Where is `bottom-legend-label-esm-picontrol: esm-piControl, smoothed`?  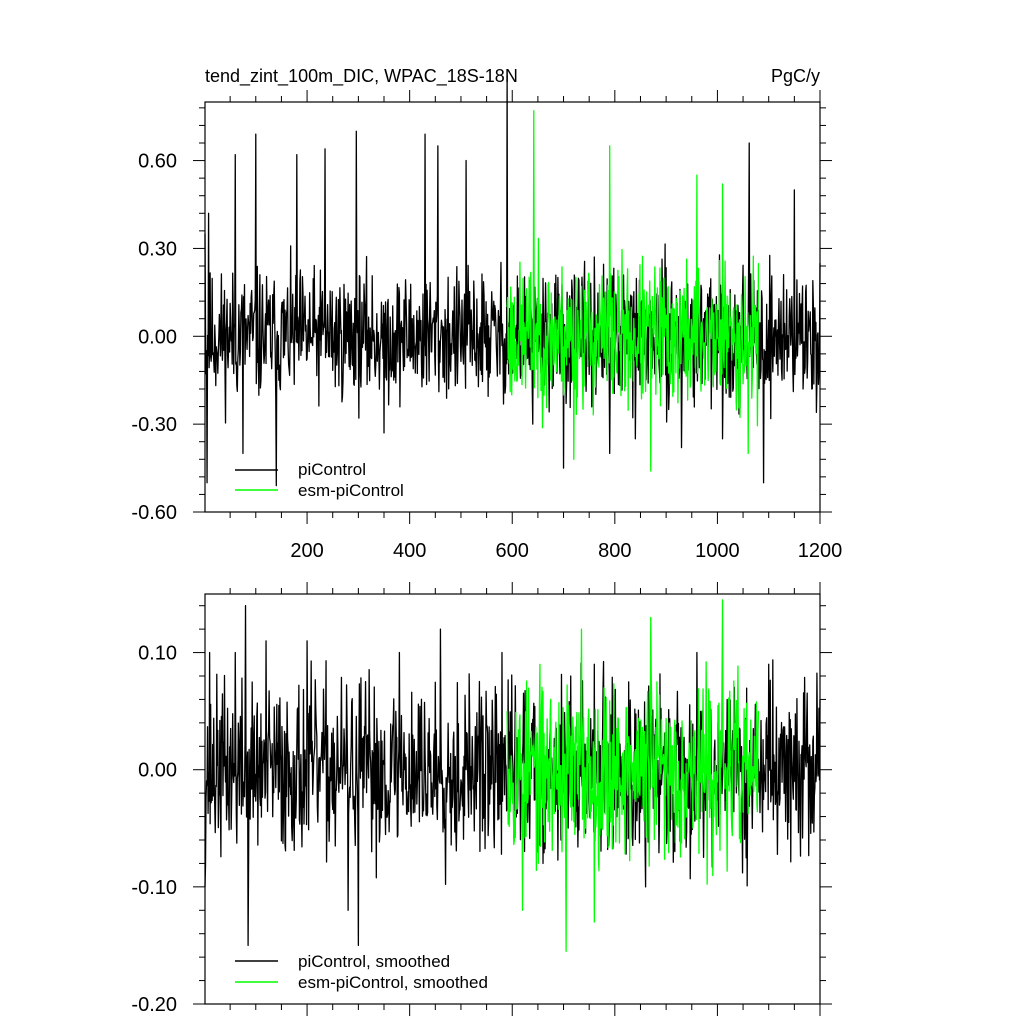 bottom-legend-label-esm-picontrol: esm-piControl, smoothed is located at coordinates (393, 982).